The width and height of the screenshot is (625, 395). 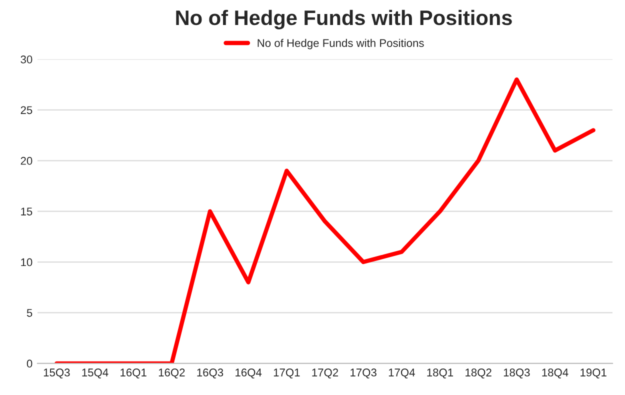 I want to click on x-tick-label: 17Q4, so click(x=401, y=373).